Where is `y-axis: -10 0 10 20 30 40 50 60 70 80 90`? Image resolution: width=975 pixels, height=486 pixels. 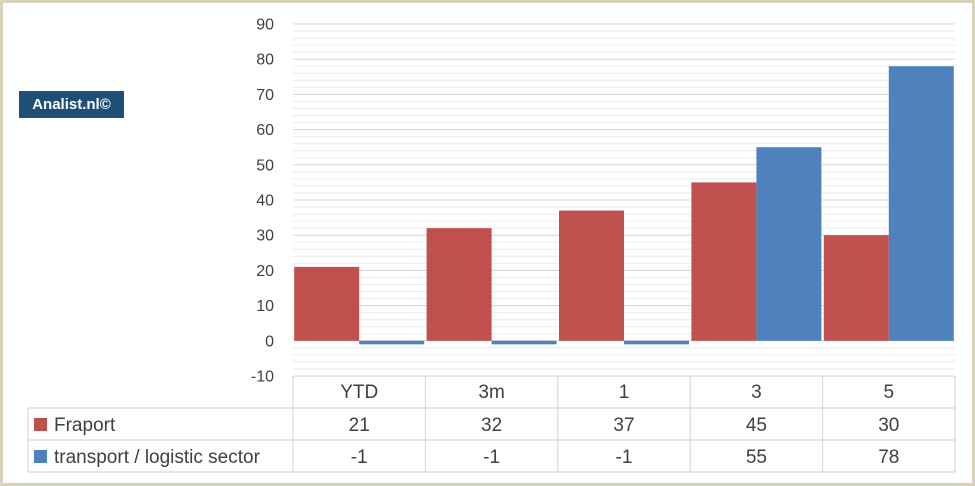 y-axis: -10 0 10 20 30 40 50 60 70 80 90 is located at coordinates (262, 201).